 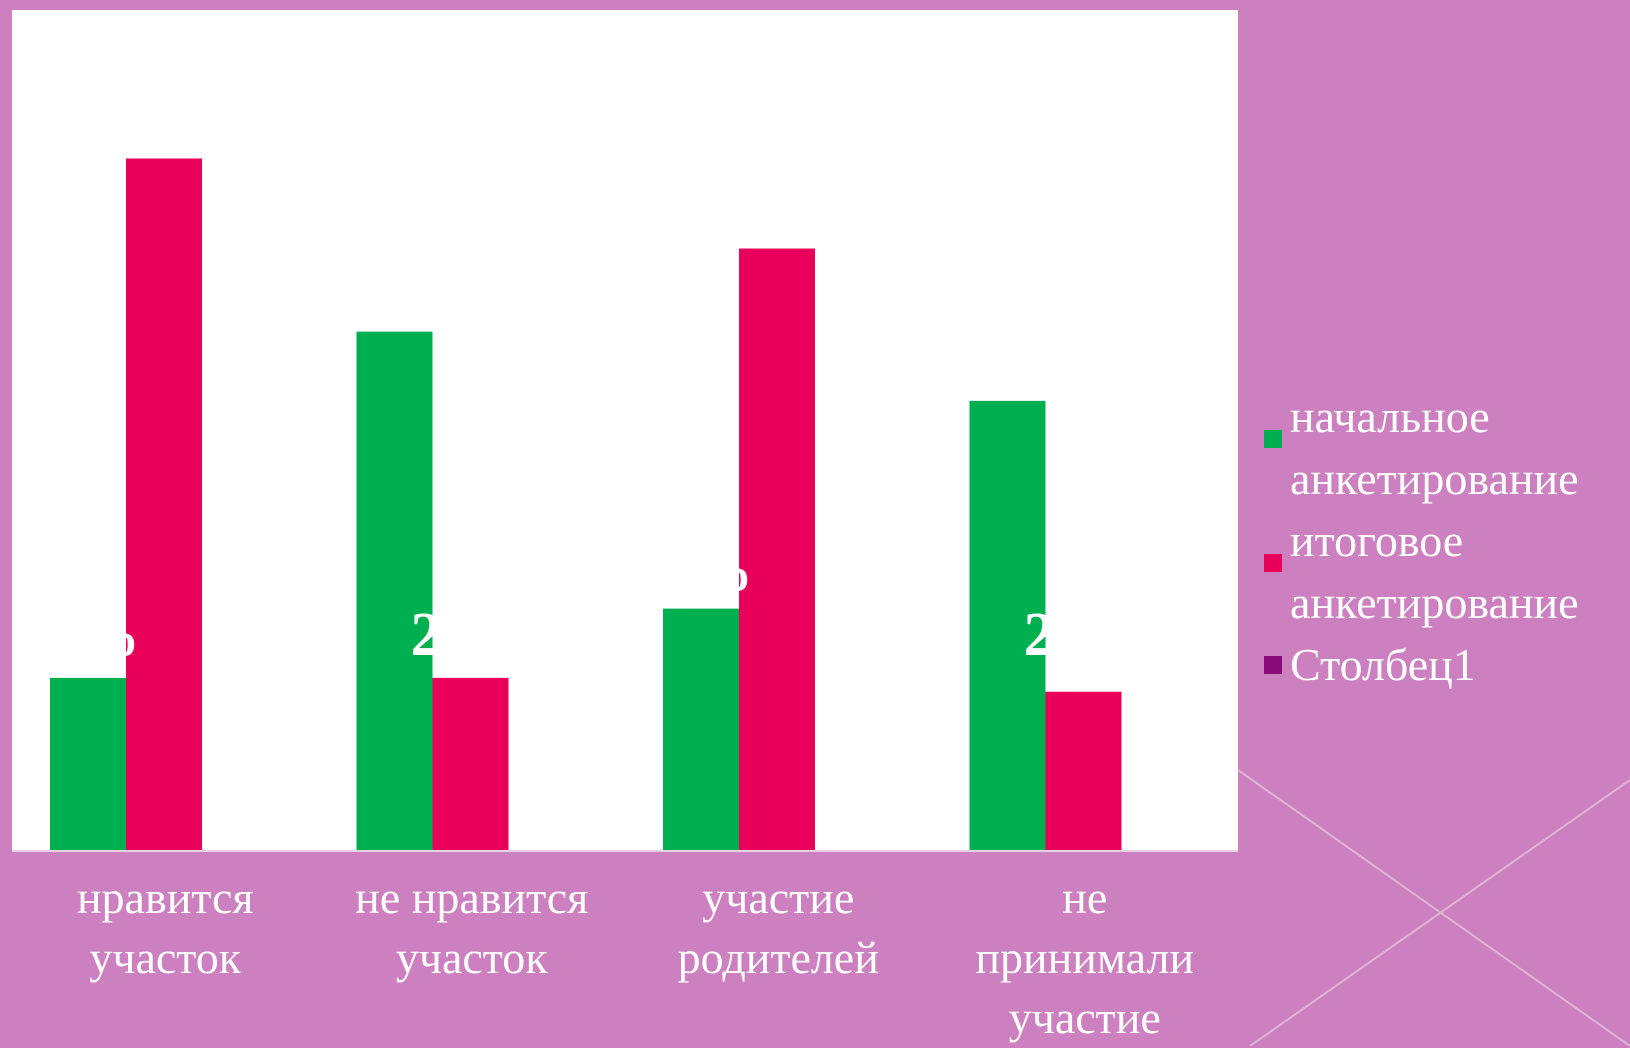 What do you see at coordinates (128, 645) in the screenshot?
I see `data-label-cat-1: %` at bounding box center [128, 645].